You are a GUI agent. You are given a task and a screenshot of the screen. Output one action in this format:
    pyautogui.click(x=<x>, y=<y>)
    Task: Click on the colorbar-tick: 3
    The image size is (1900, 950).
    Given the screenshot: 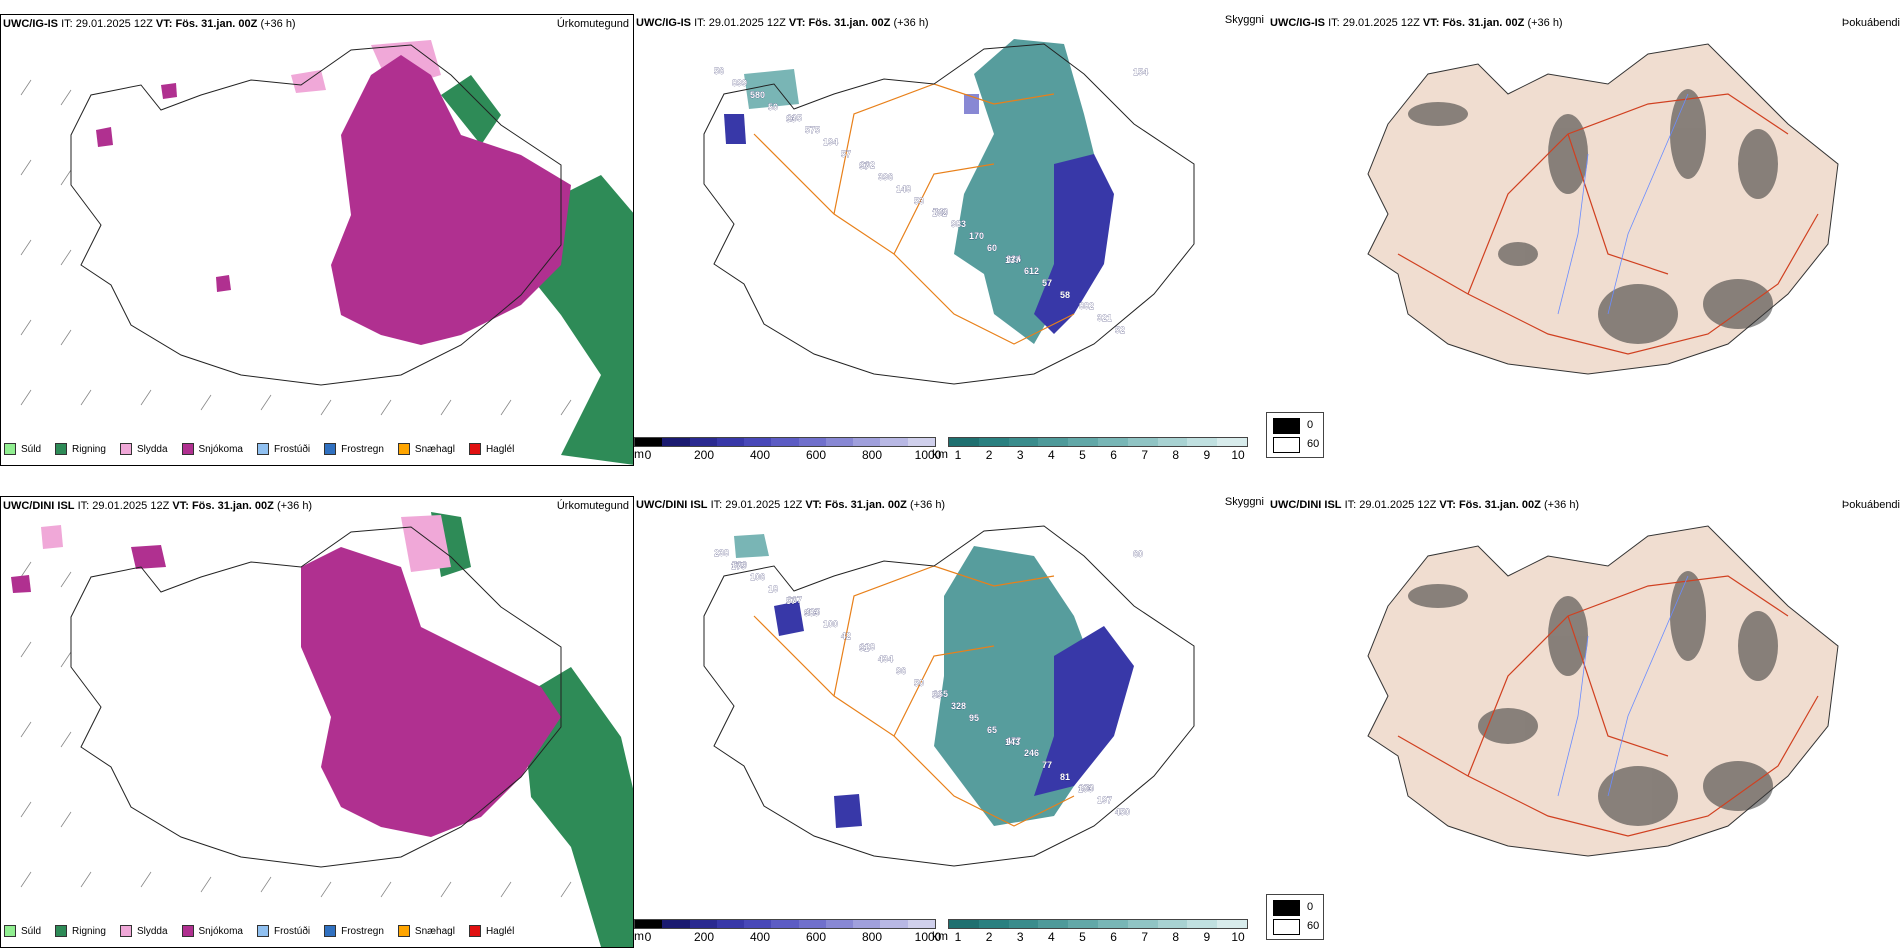 What is the action you would take?
    pyautogui.click(x=1020, y=455)
    